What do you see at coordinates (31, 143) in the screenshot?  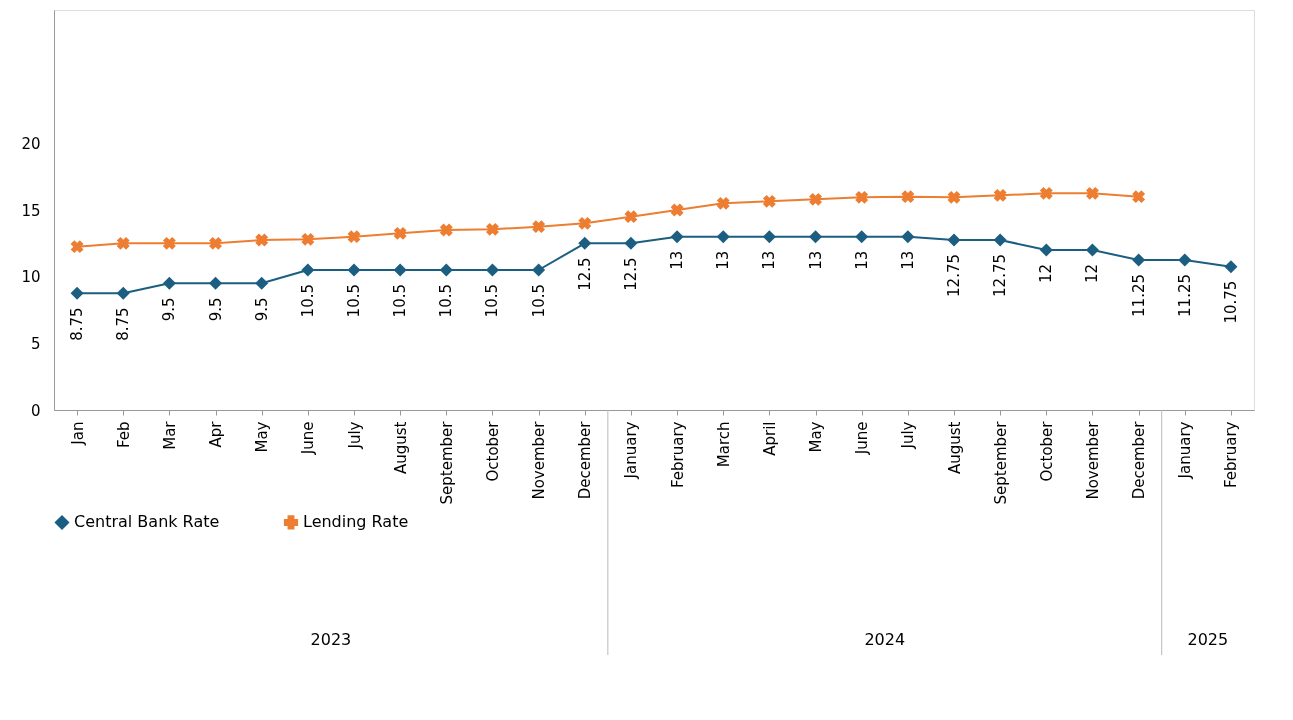 I see `y-tick-label: 20` at bounding box center [31, 143].